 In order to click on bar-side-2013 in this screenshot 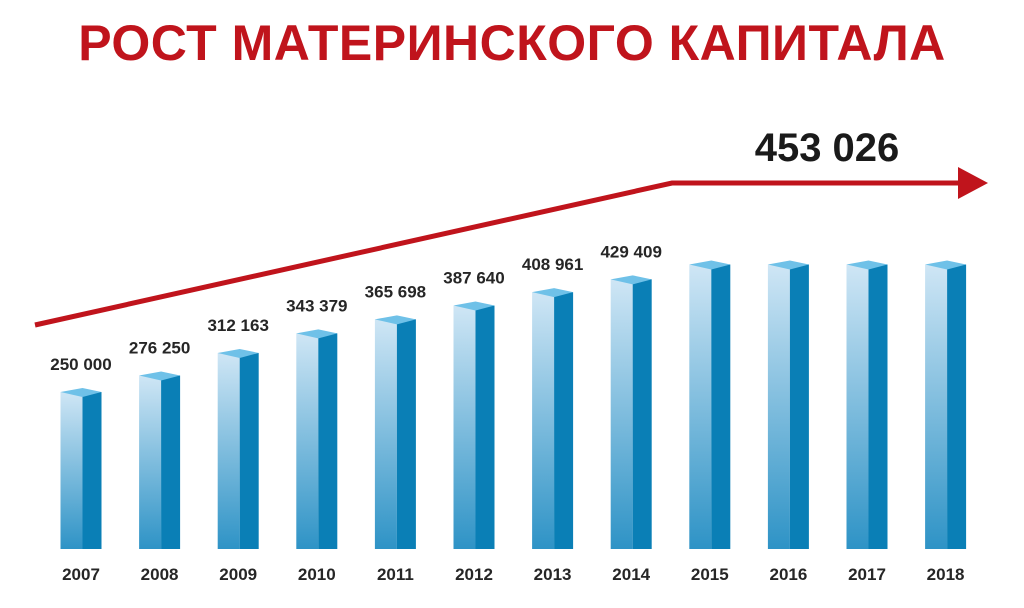, I will do `click(564, 420)`.